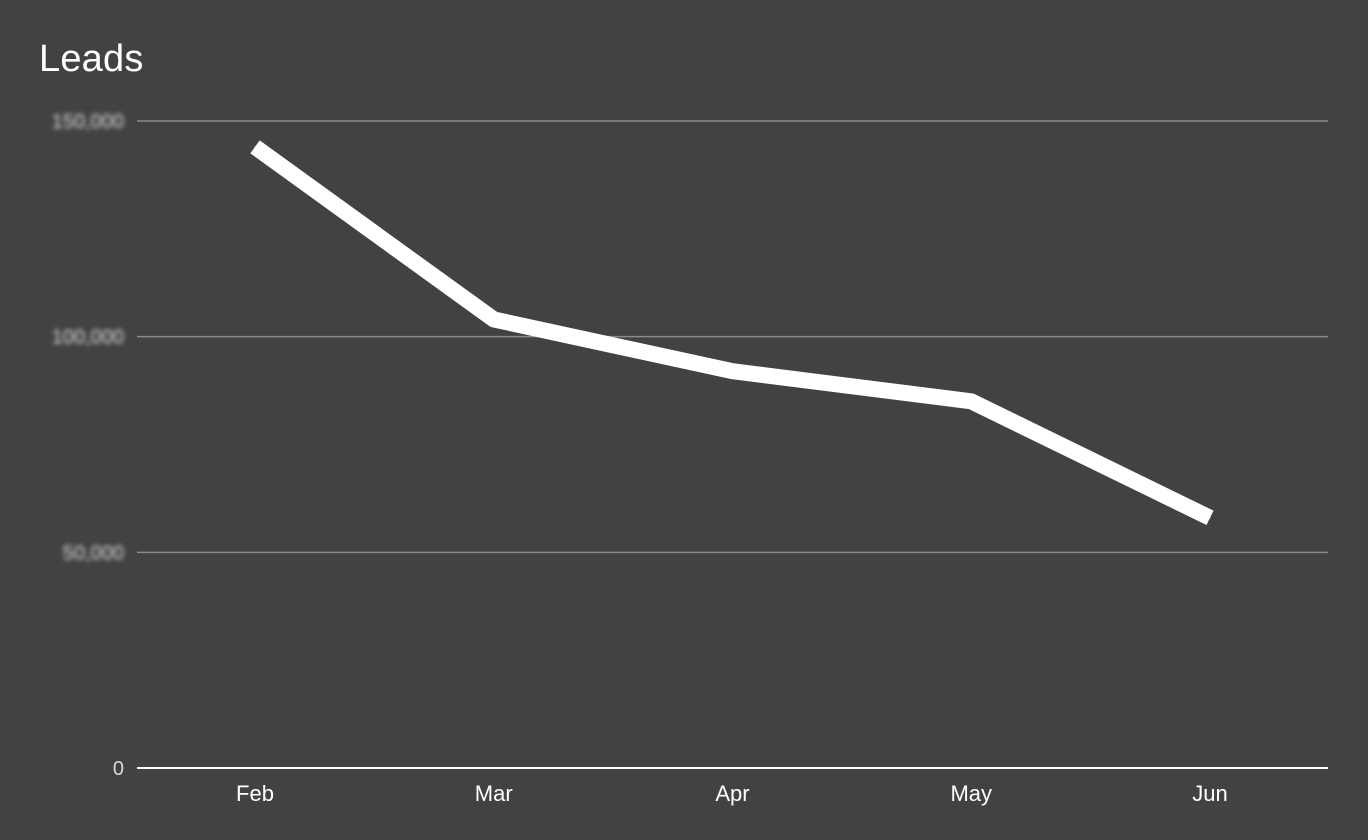 This screenshot has height=840, width=1368. I want to click on y-tick-label: 0, so click(118, 769).